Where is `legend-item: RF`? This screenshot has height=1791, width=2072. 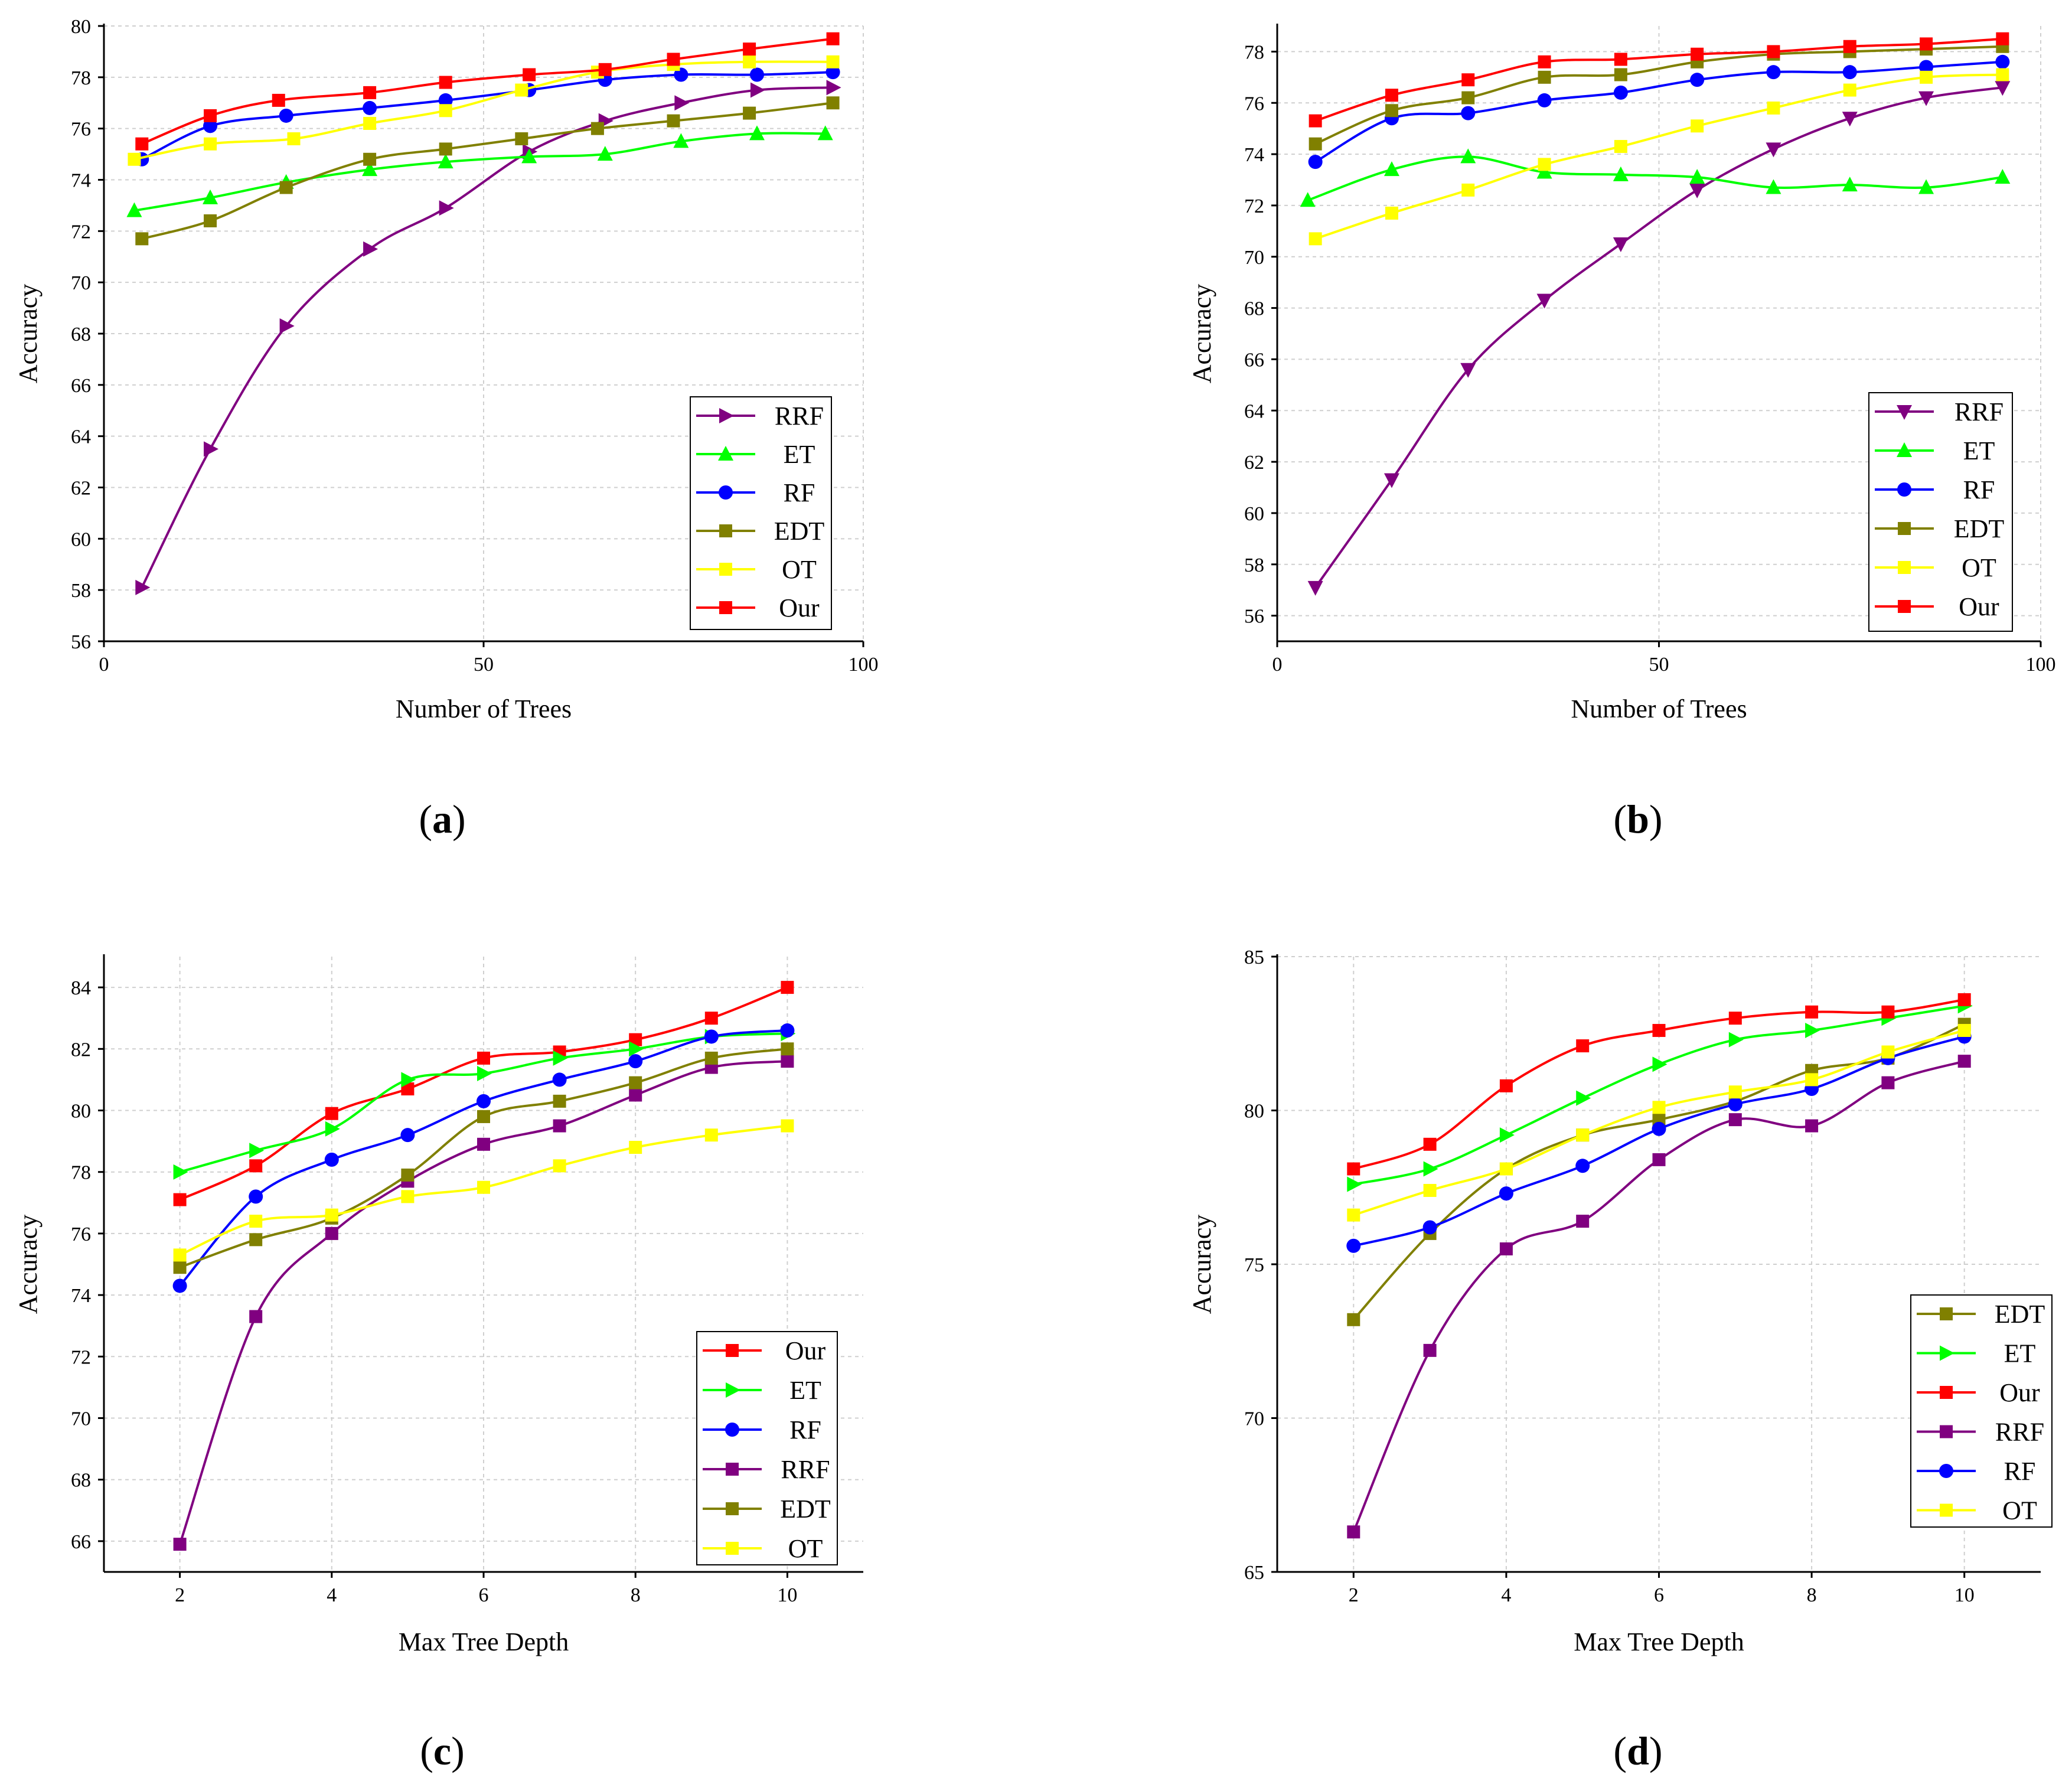 legend-item: RF is located at coordinates (762, 1429).